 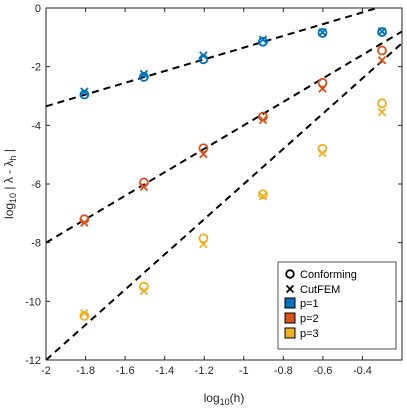 I want to click on y-tick-label: -2, so click(x=36, y=68).